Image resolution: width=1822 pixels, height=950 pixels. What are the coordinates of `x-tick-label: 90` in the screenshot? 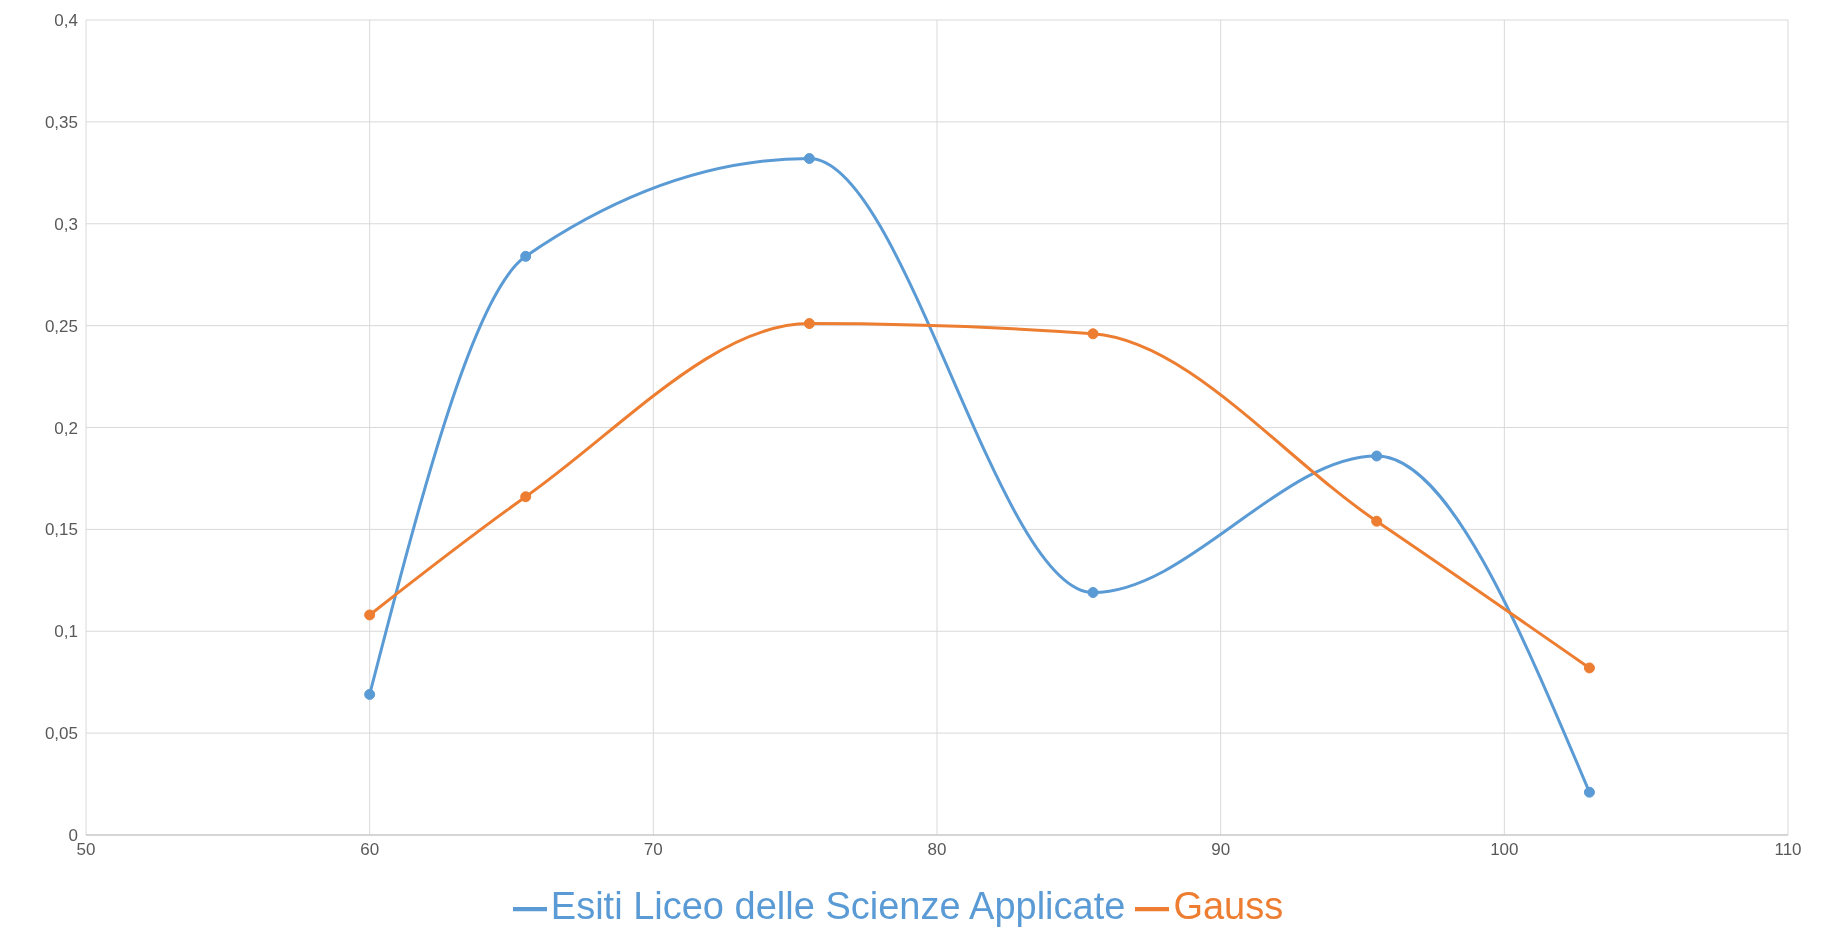 It's located at (1221, 850).